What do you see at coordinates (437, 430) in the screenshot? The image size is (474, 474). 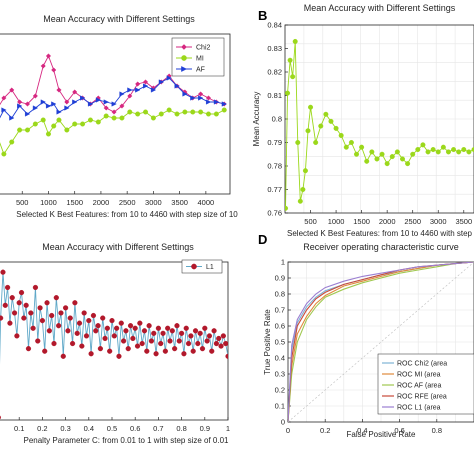 I see `x-tick-label: 0.8` at bounding box center [437, 430].